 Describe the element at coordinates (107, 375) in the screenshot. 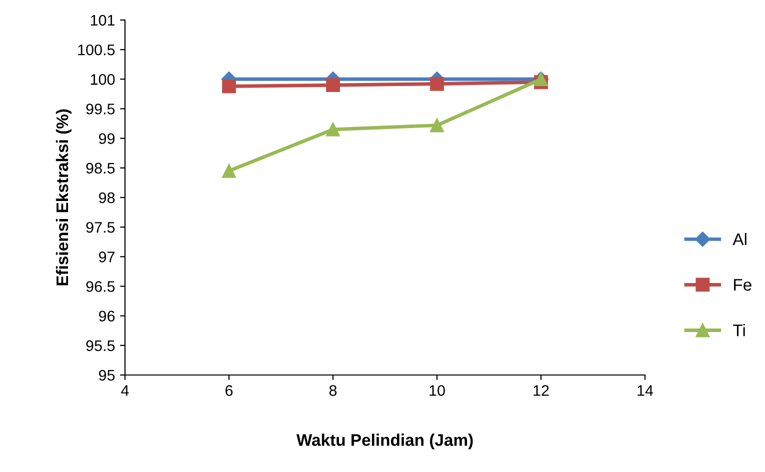

I see `y-tick-label: 95` at that location.